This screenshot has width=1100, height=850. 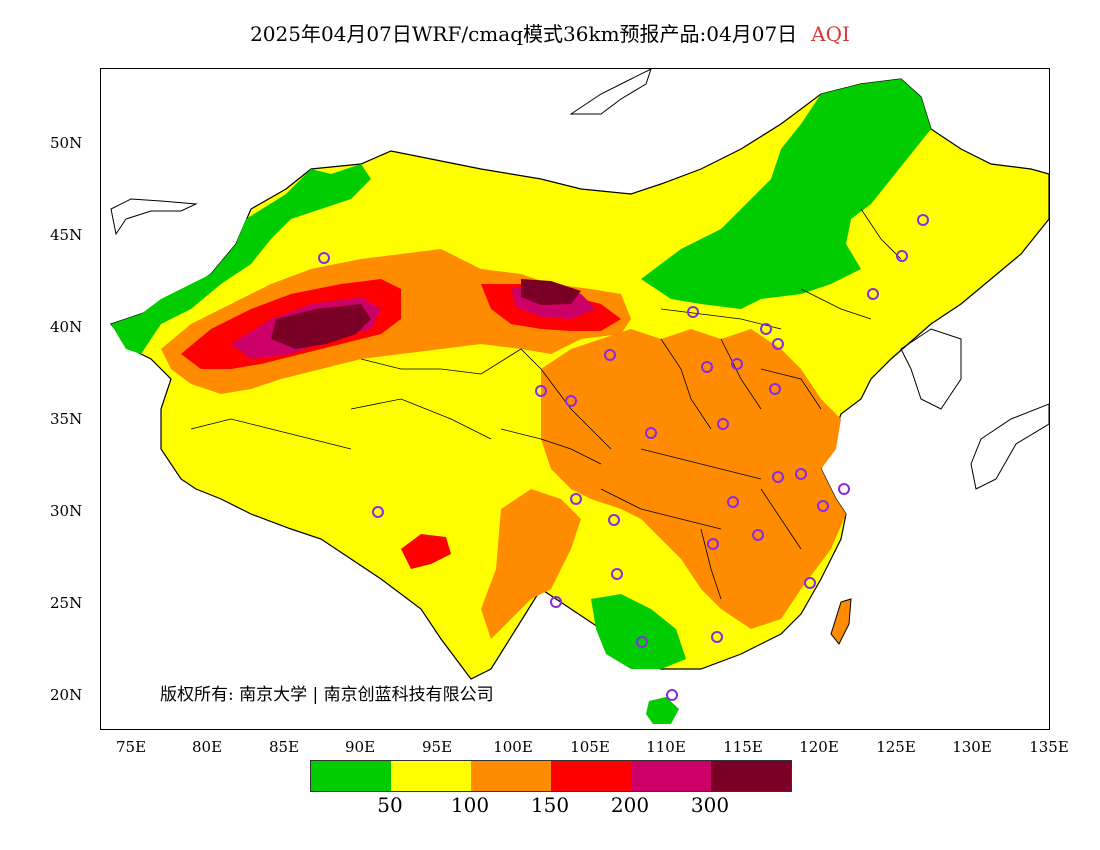 I want to click on lon-tick-label: 95E, so click(x=437, y=747).